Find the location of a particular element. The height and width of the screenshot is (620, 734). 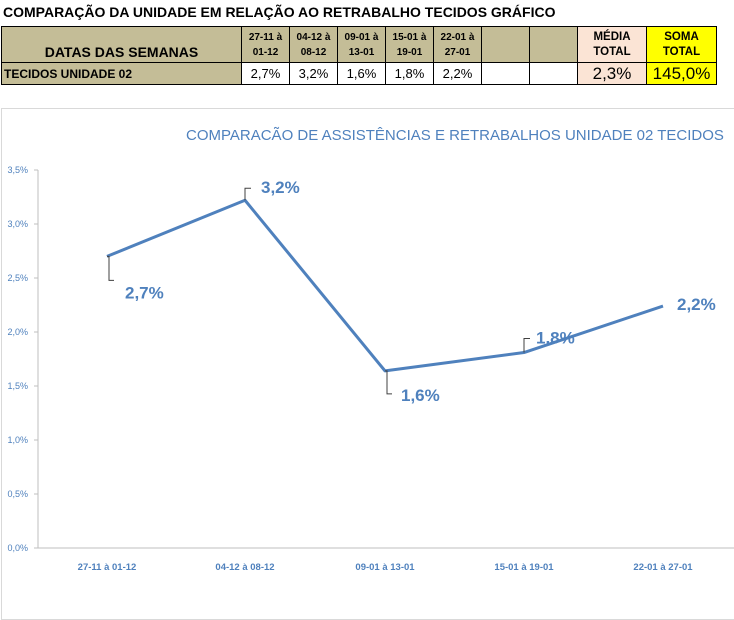

week-5-line1: 22-01 à is located at coordinates (457, 37).